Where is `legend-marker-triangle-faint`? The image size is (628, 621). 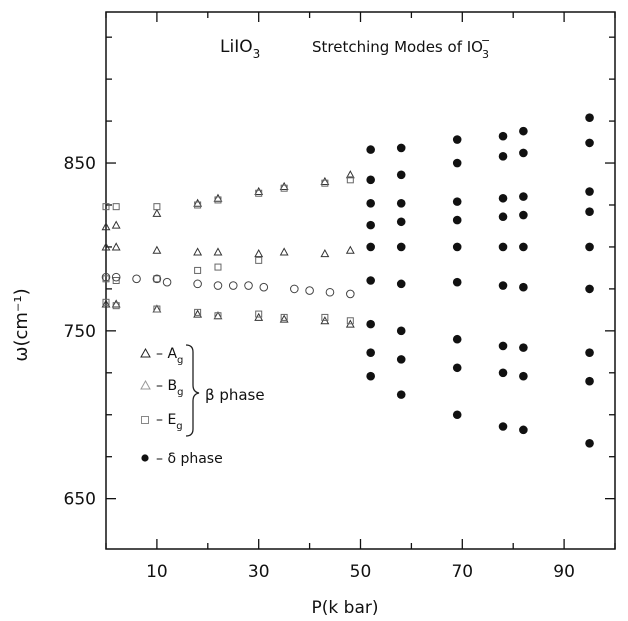
legend-marker-triangle-faint is located at coordinates (145, 384).